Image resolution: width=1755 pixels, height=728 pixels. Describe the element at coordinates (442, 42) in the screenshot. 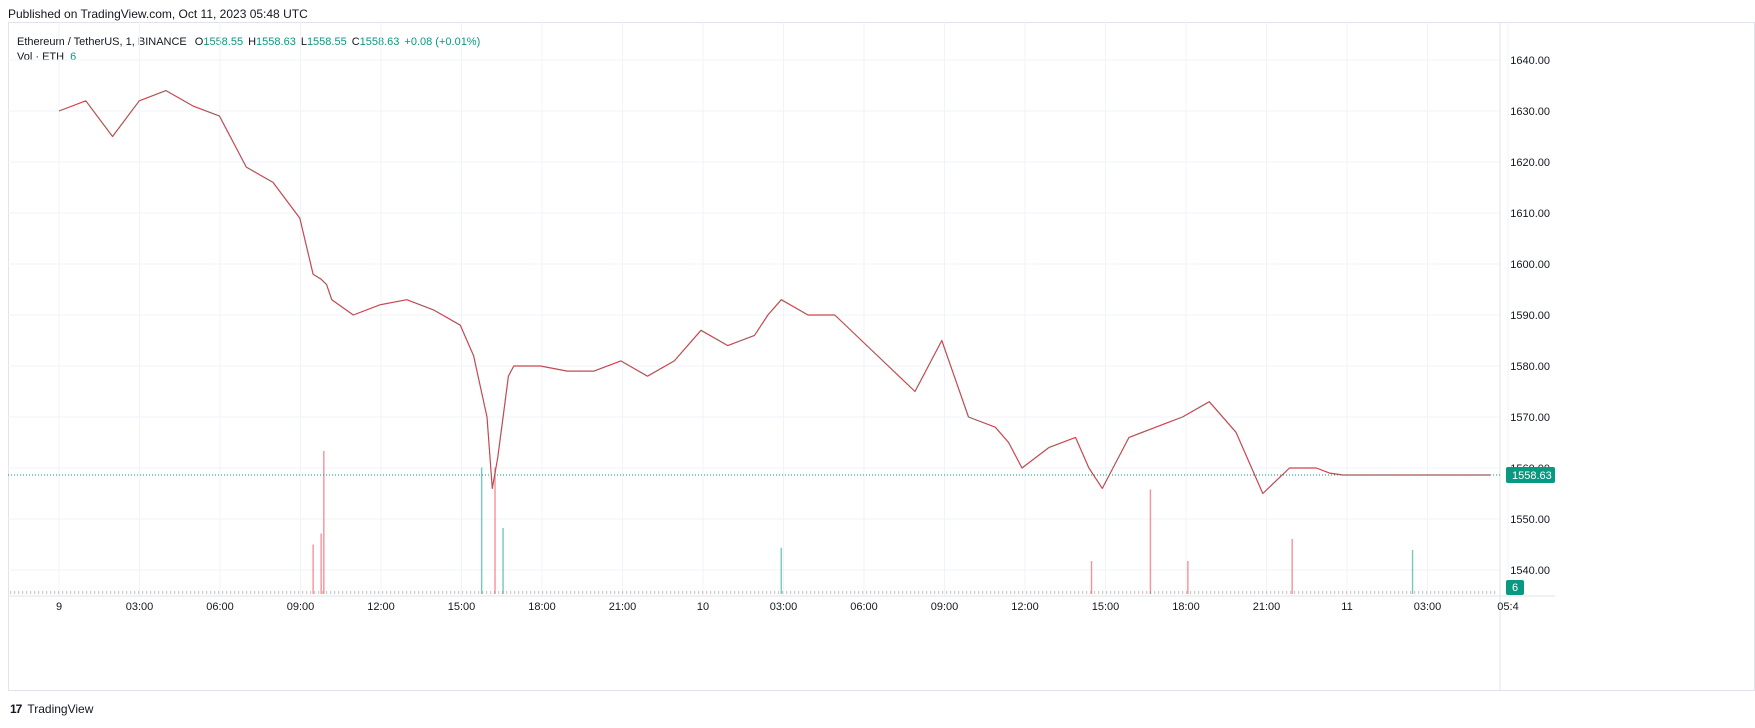

I see `change-value: +0.08 (+0.01%)` at that location.